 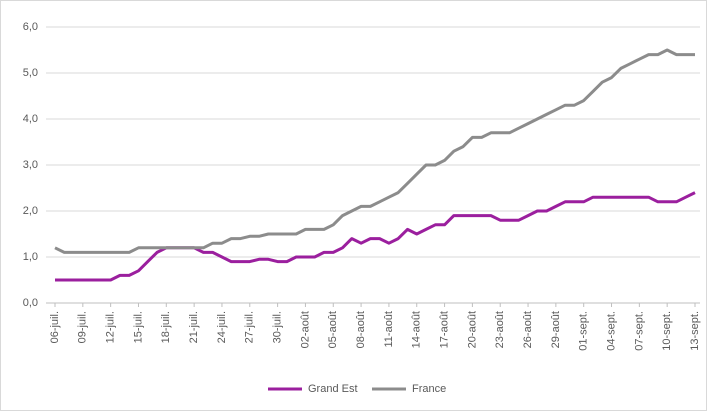 I want to click on y-tick-label: 5,0, so click(x=30, y=73).